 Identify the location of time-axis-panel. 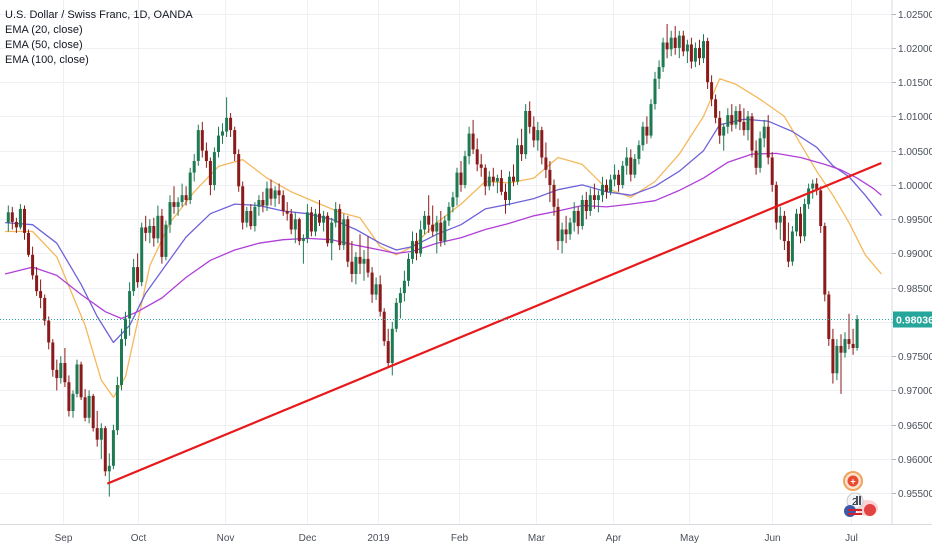
(466, 537).